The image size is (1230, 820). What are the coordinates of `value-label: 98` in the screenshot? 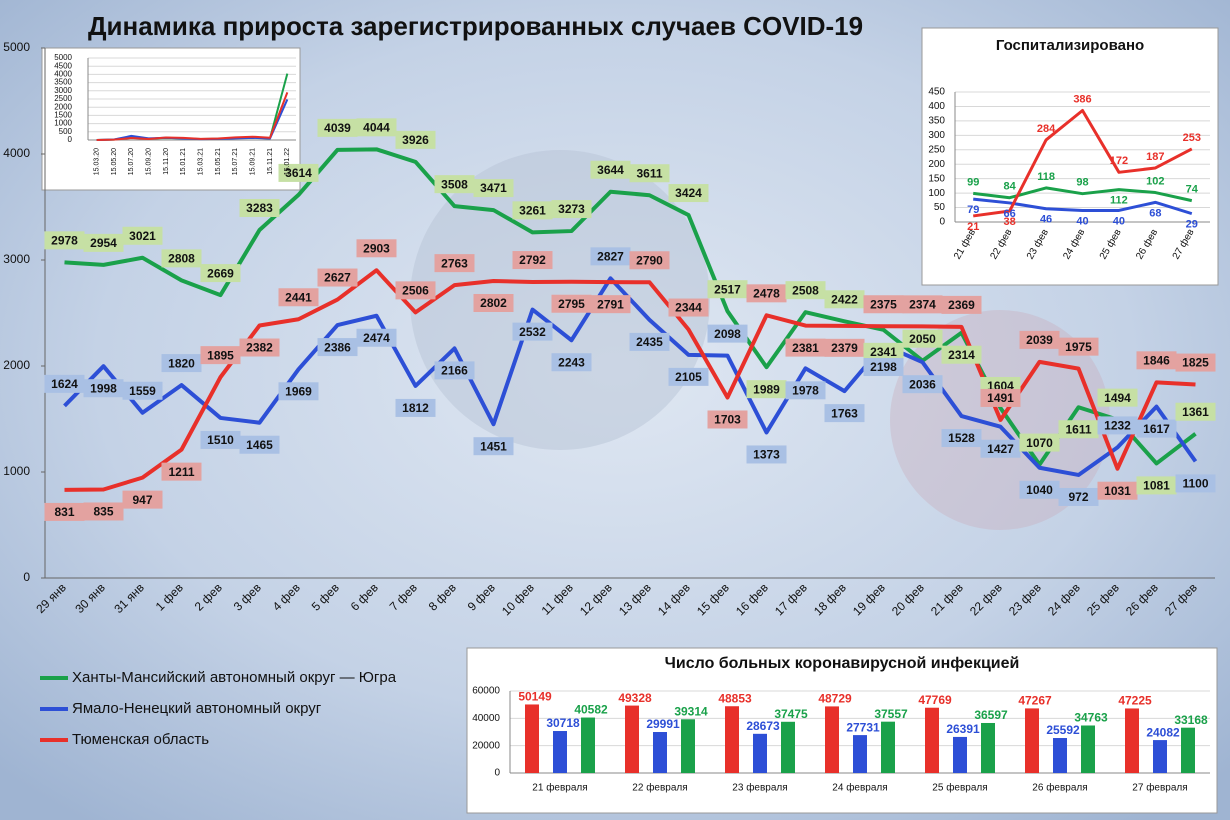 It's located at (1082, 183).